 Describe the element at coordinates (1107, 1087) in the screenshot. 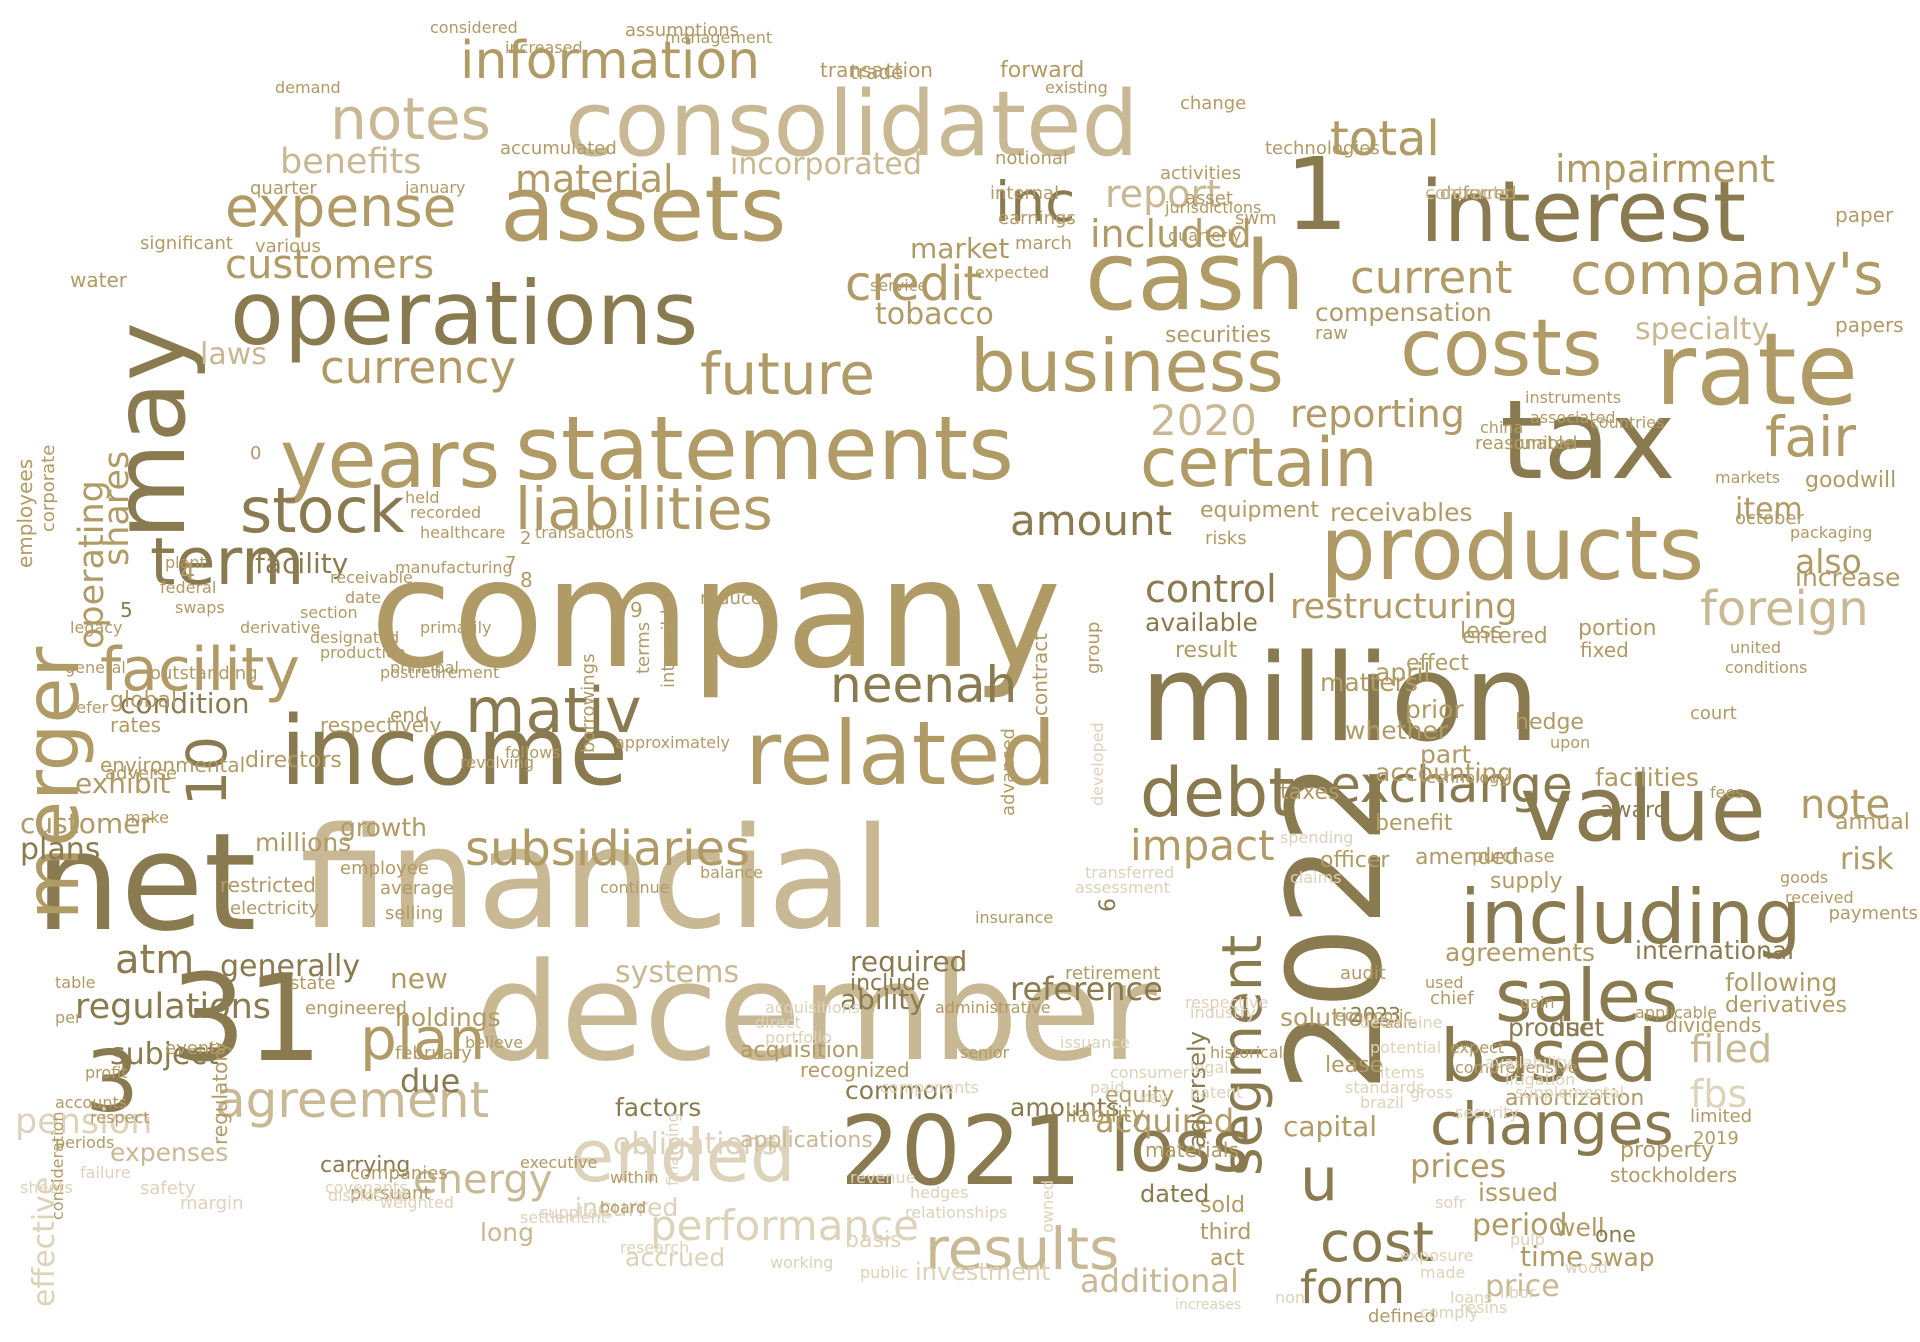

I see `cloud-word: paid` at that location.